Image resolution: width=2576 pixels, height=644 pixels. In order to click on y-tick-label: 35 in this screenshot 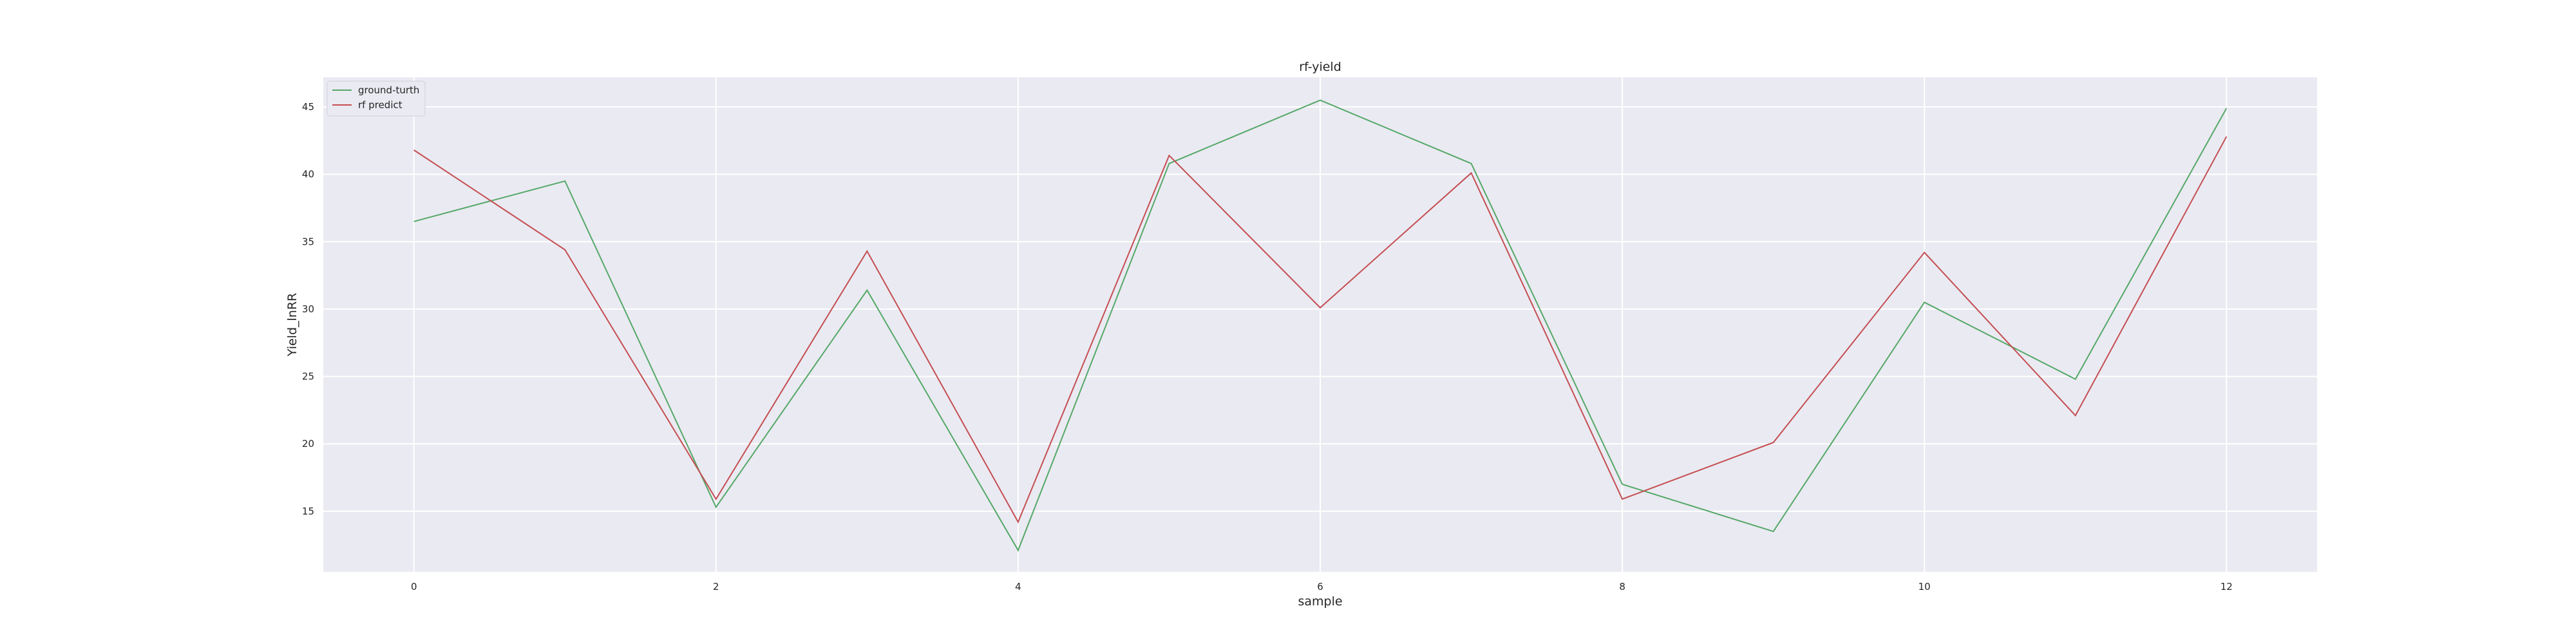, I will do `click(308, 241)`.